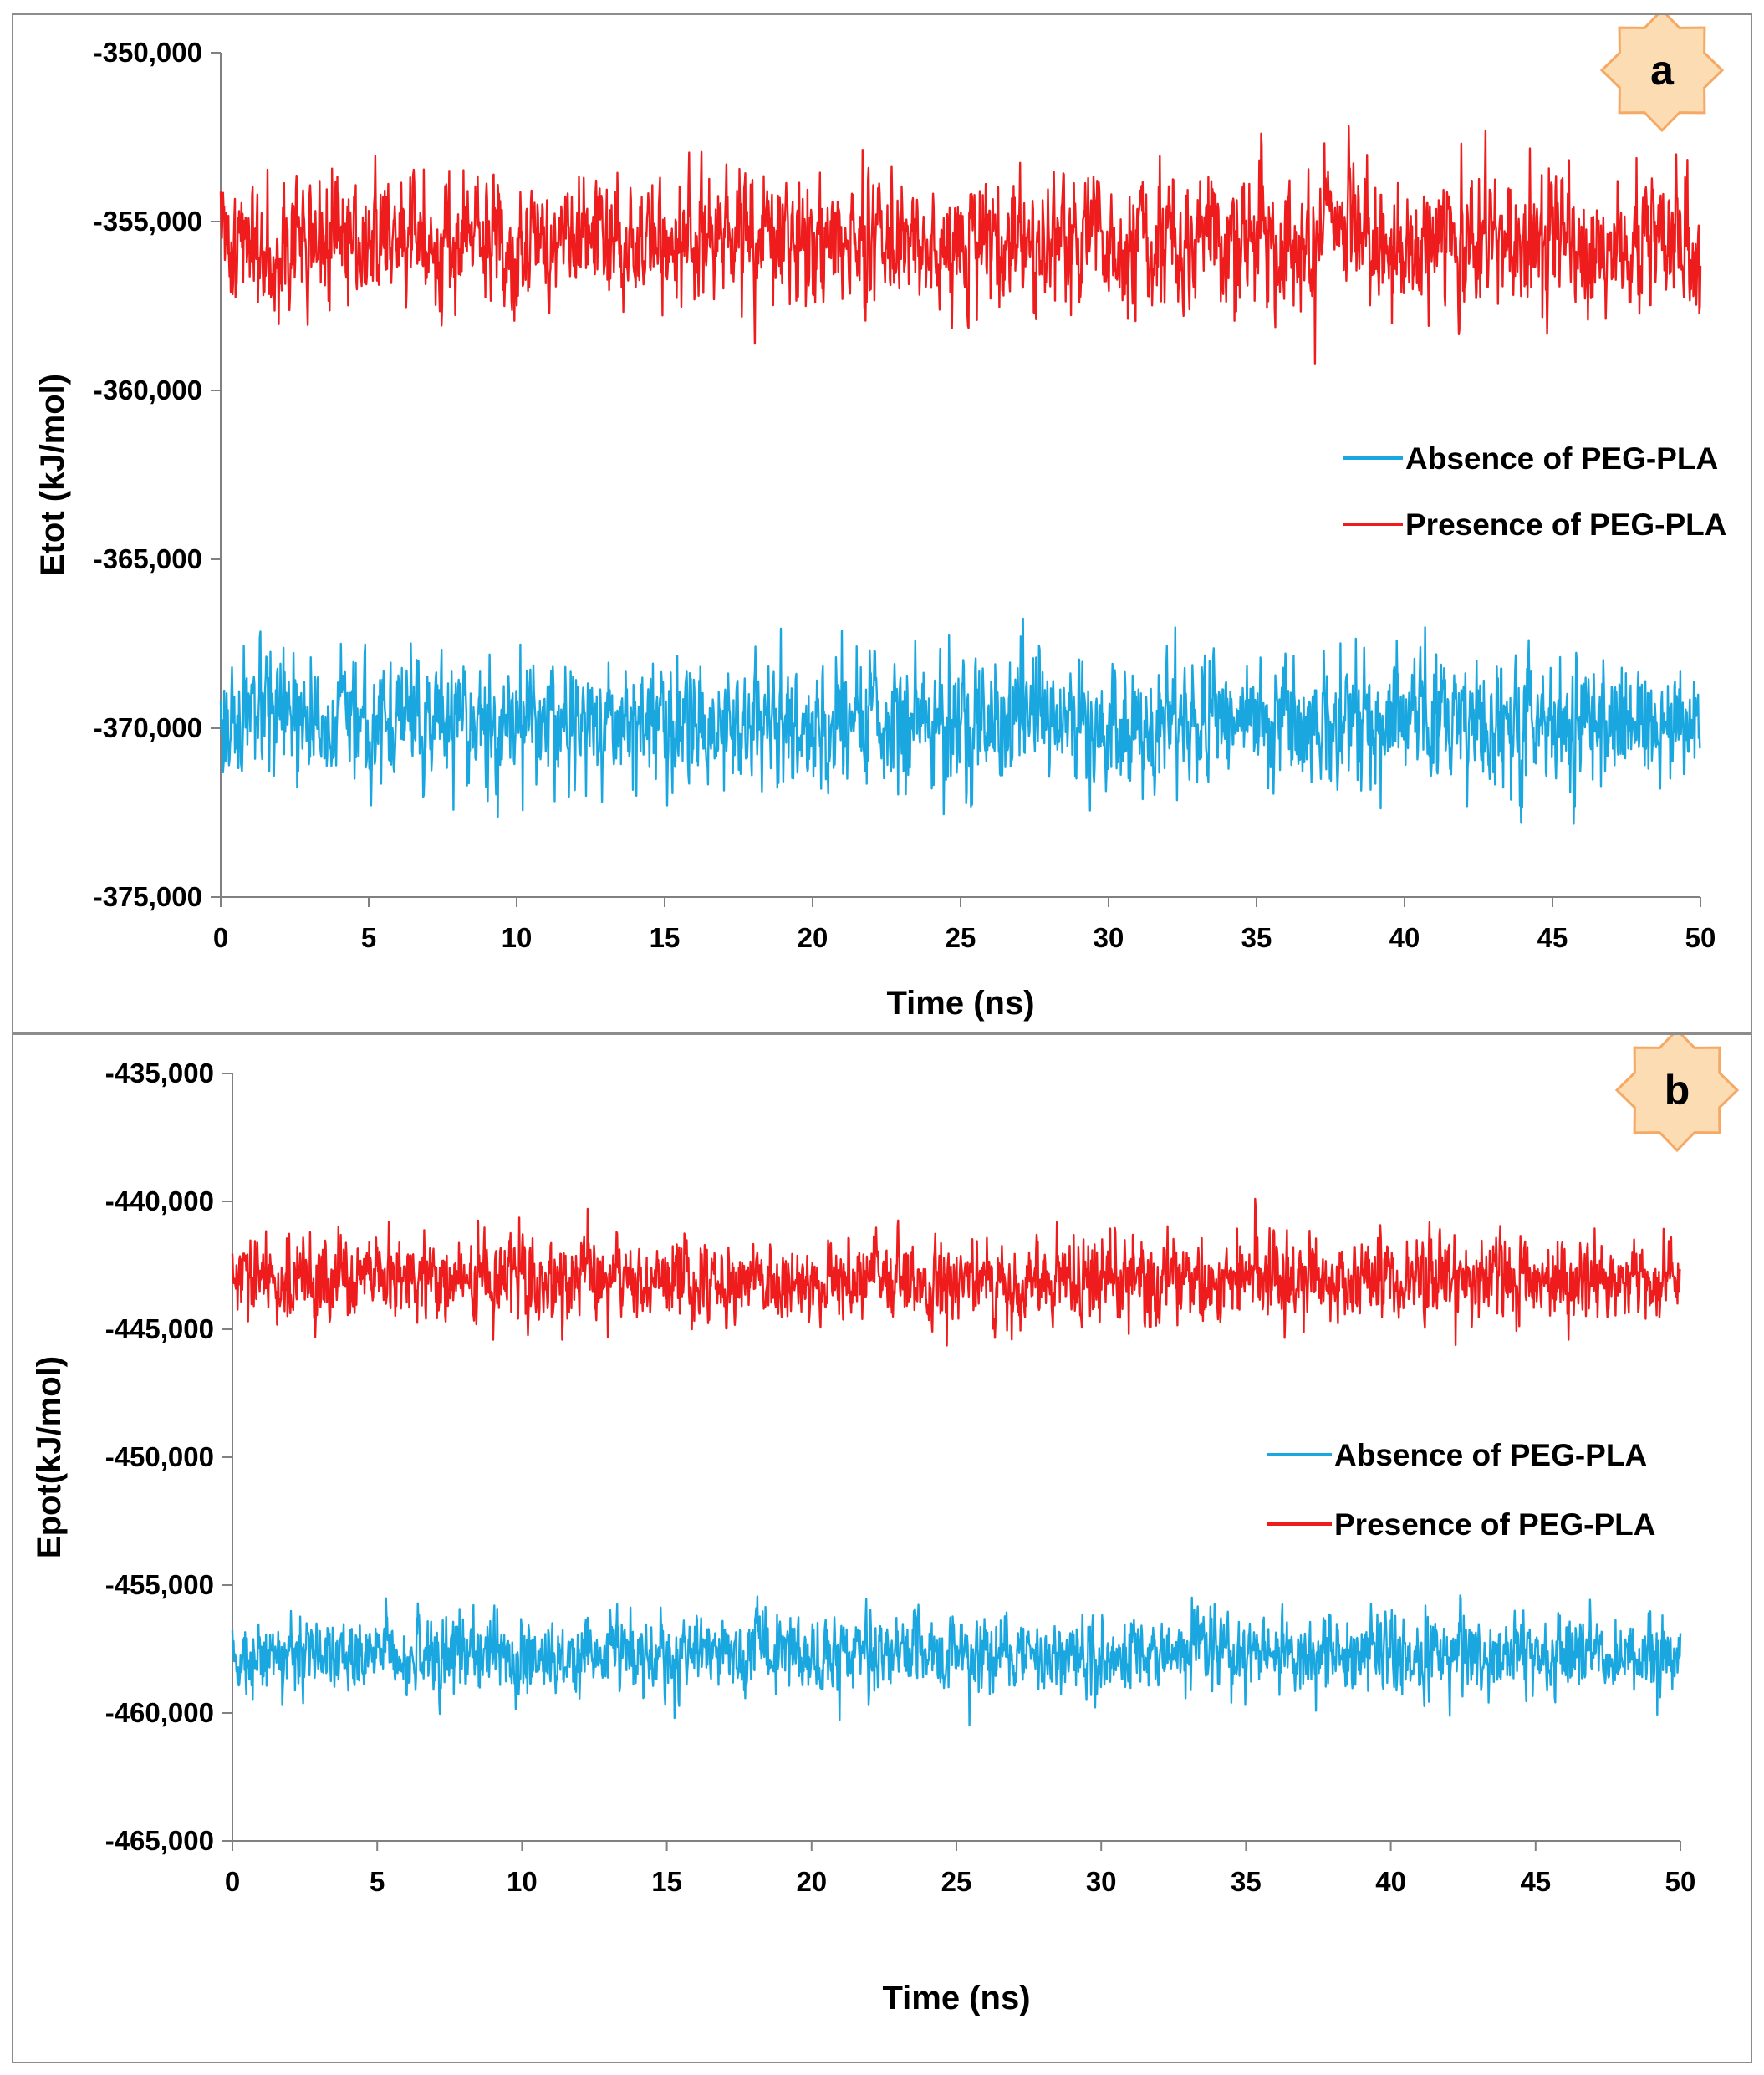  What do you see at coordinates (159, 1840) in the screenshot?
I see `y-tick-label: -465,000` at bounding box center [159, 1840].